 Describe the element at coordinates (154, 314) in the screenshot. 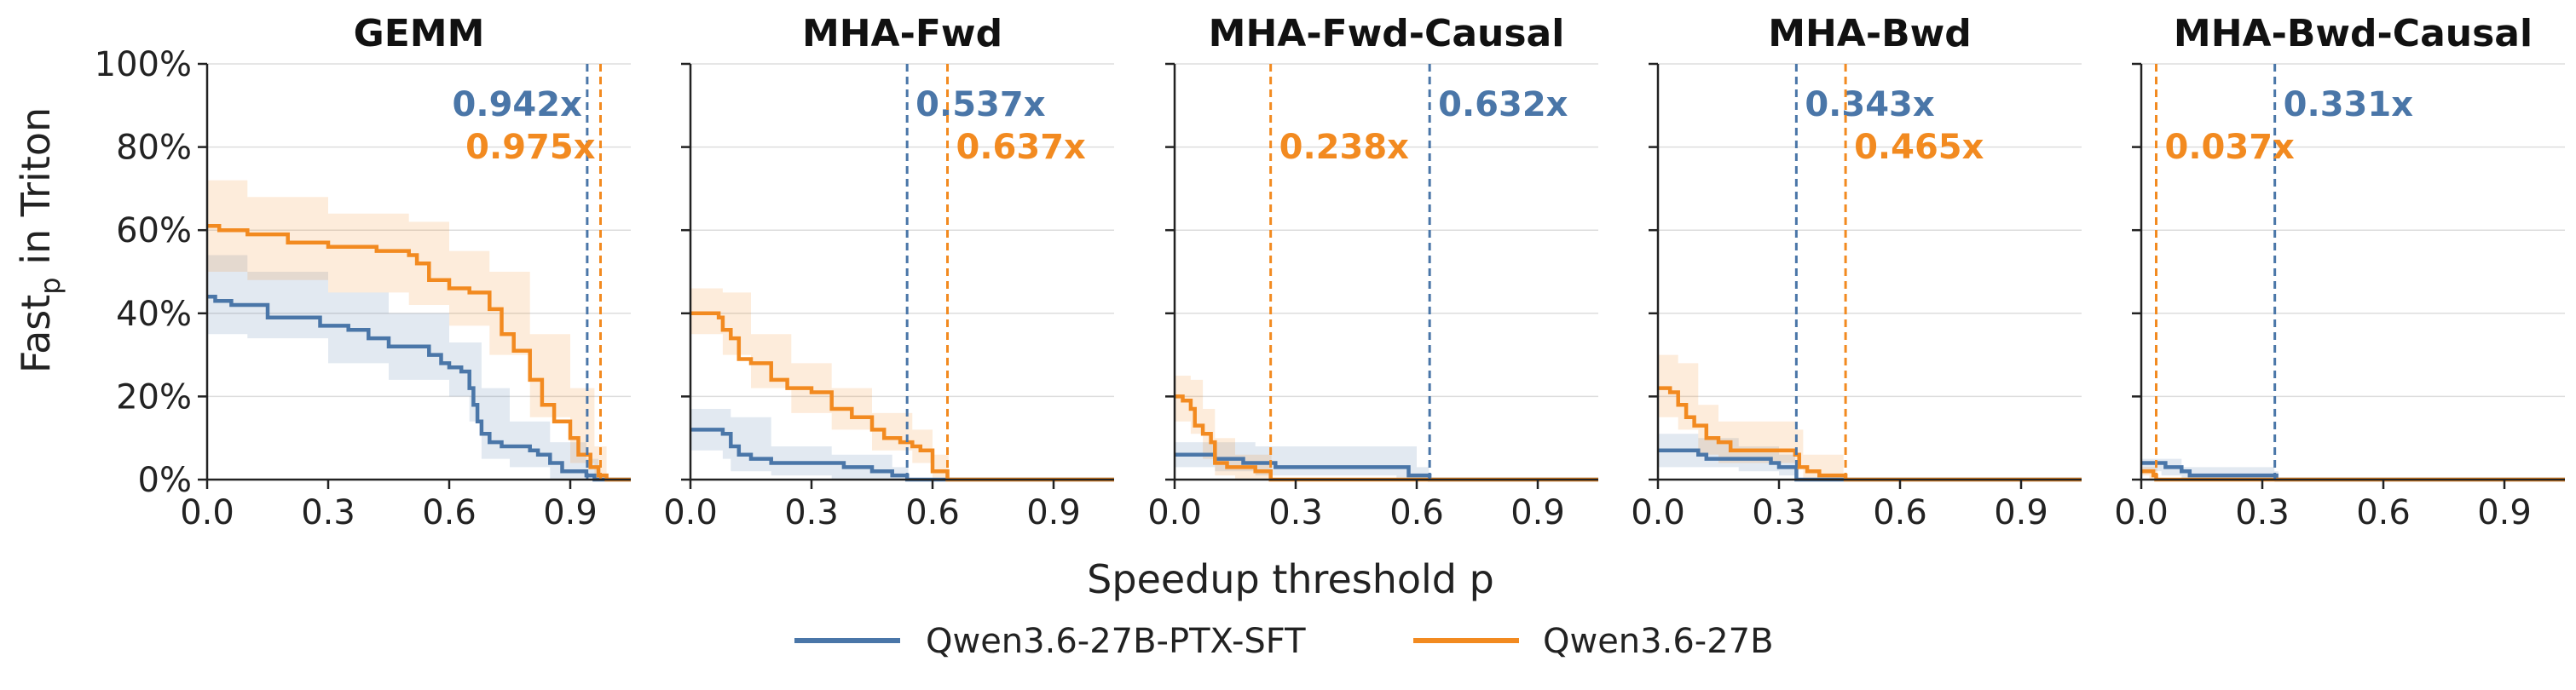

I see `y-tick-label: 40%` at that location.